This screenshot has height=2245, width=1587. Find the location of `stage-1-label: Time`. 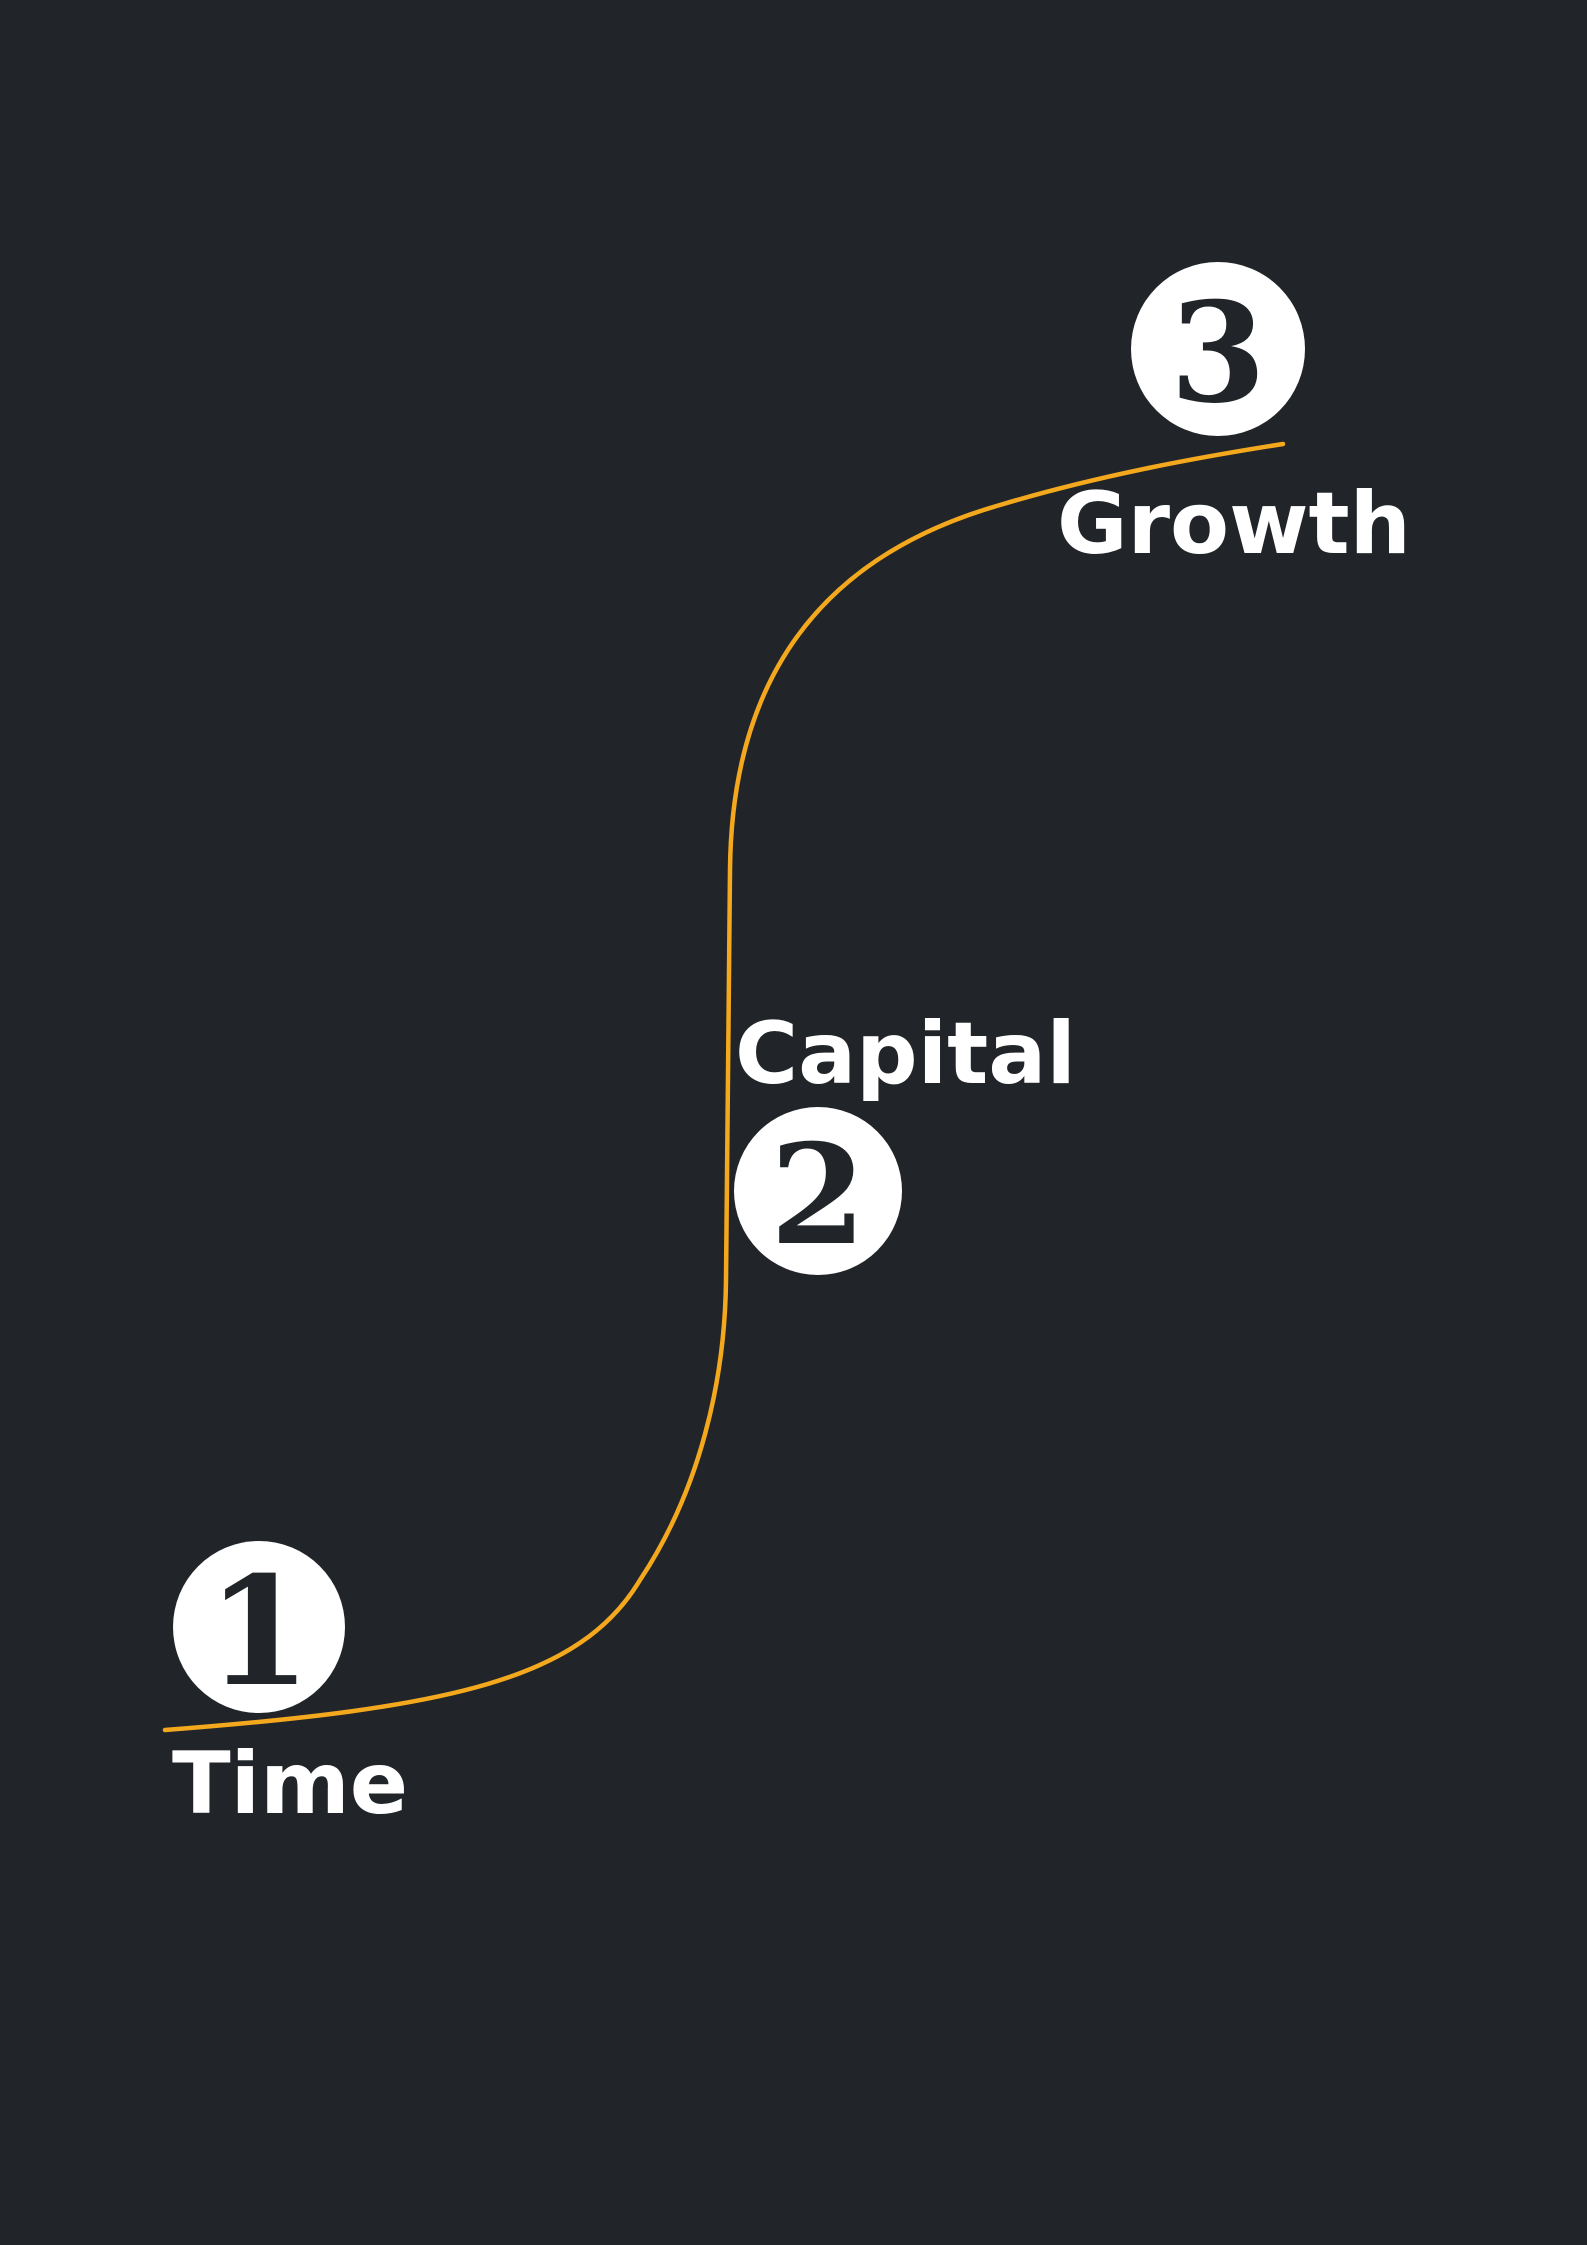

stage-1-label: Time is located at coordinates (290, 1784).